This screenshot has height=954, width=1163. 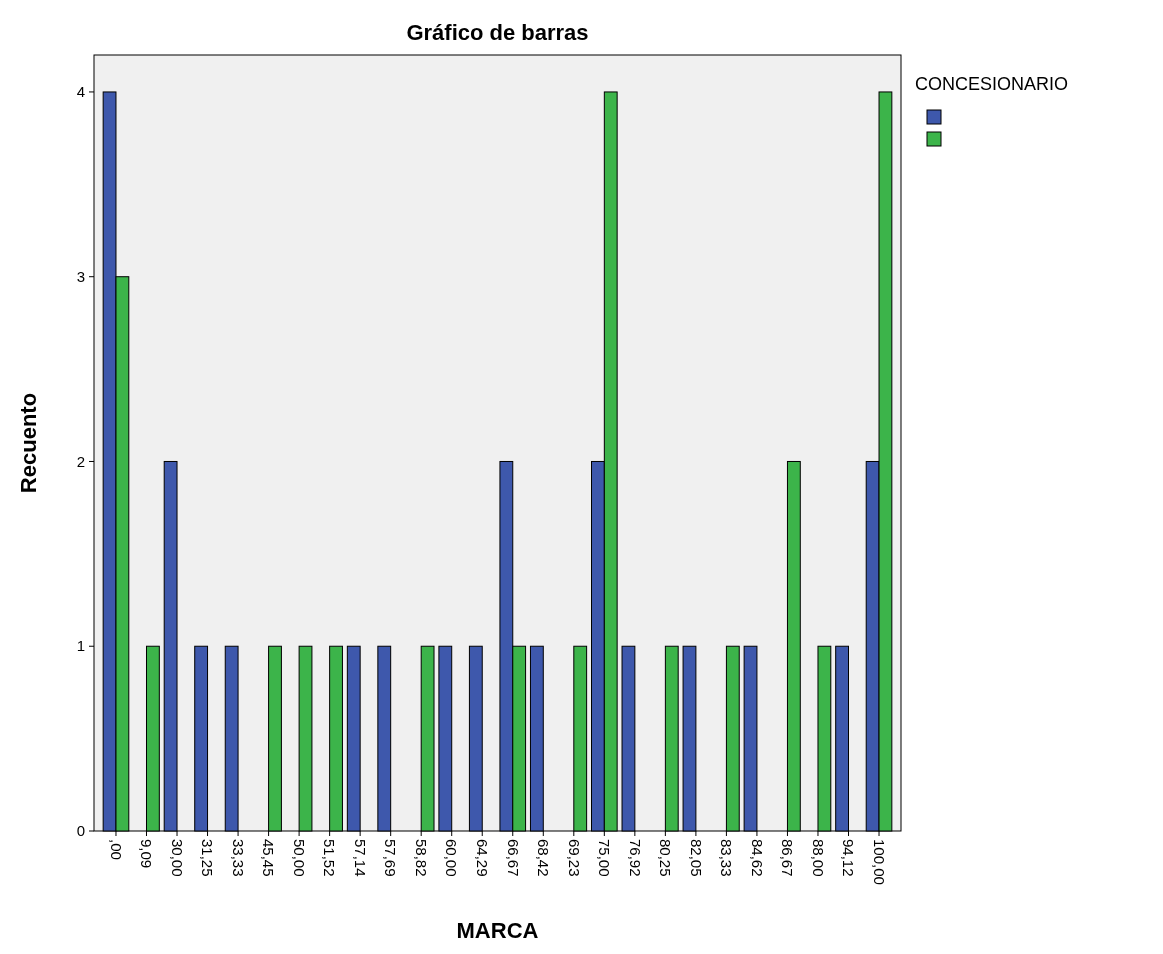 I want to click on y-tick-label: 3, so click(x=80, y=276).